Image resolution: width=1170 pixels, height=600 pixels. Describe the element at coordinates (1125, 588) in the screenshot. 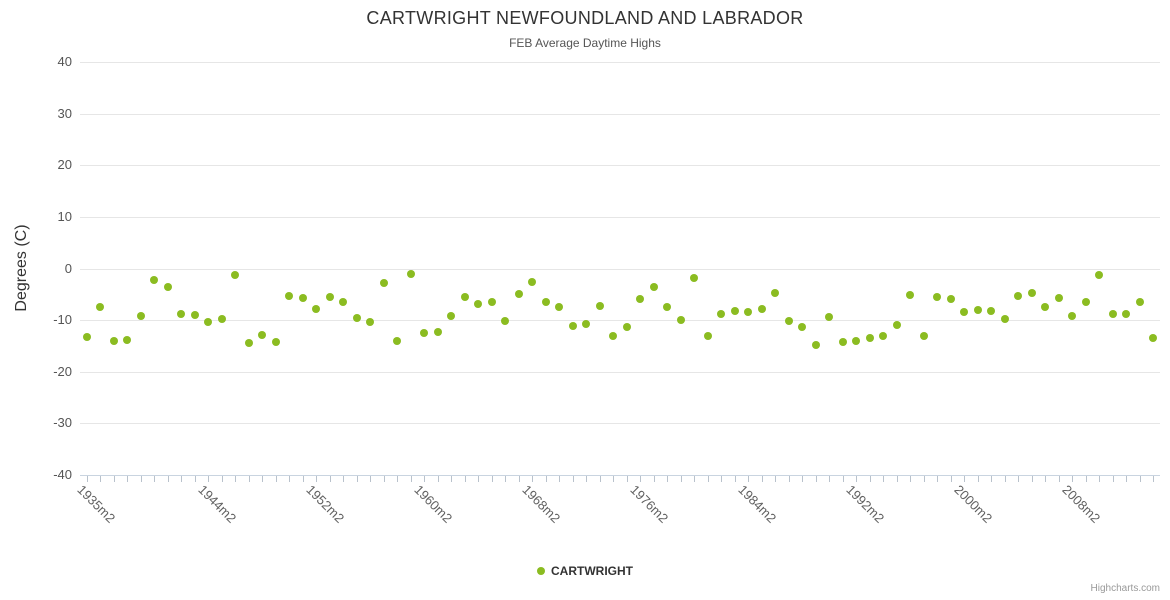

I see `highcharts-credit-link: Highcharts.com` at that location.